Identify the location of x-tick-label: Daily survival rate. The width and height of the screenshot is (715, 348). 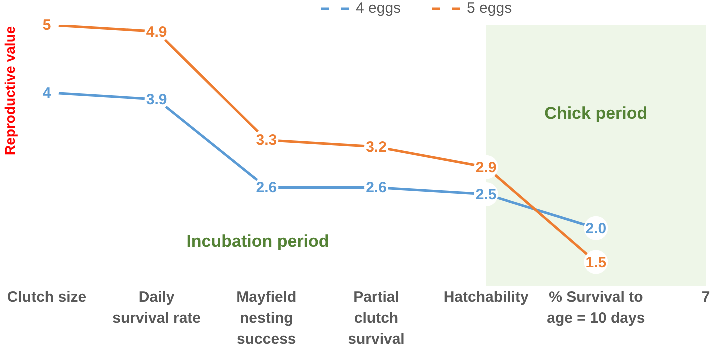
(157, 308).